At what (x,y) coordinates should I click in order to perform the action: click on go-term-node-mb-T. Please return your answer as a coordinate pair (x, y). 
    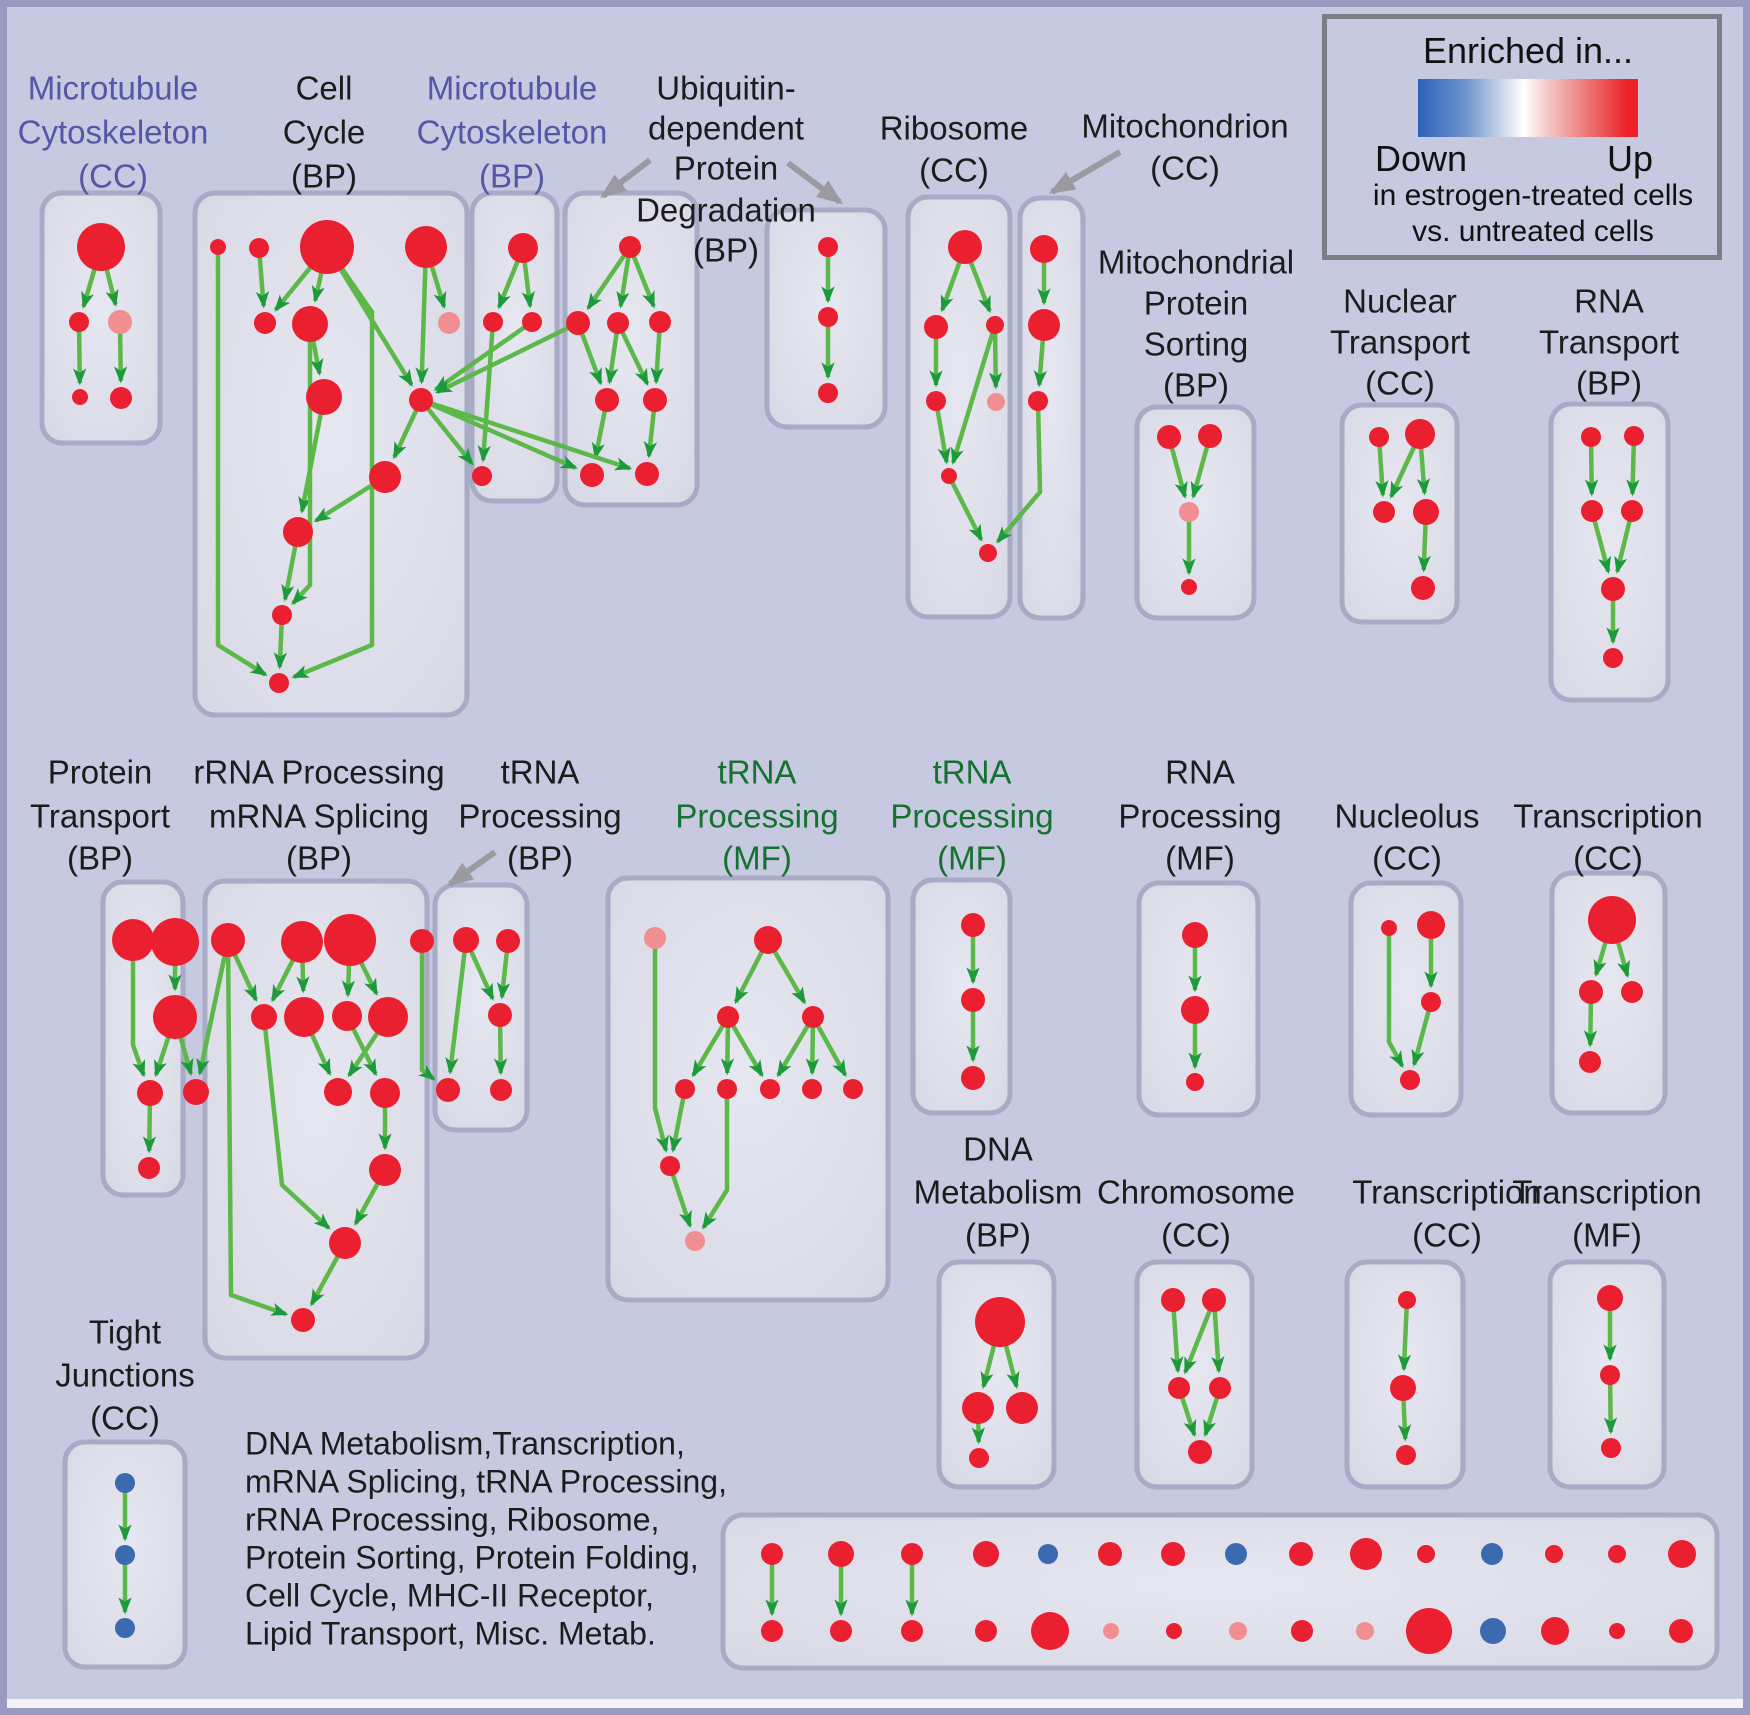
    Looking at the image, I should click on (523, 248).